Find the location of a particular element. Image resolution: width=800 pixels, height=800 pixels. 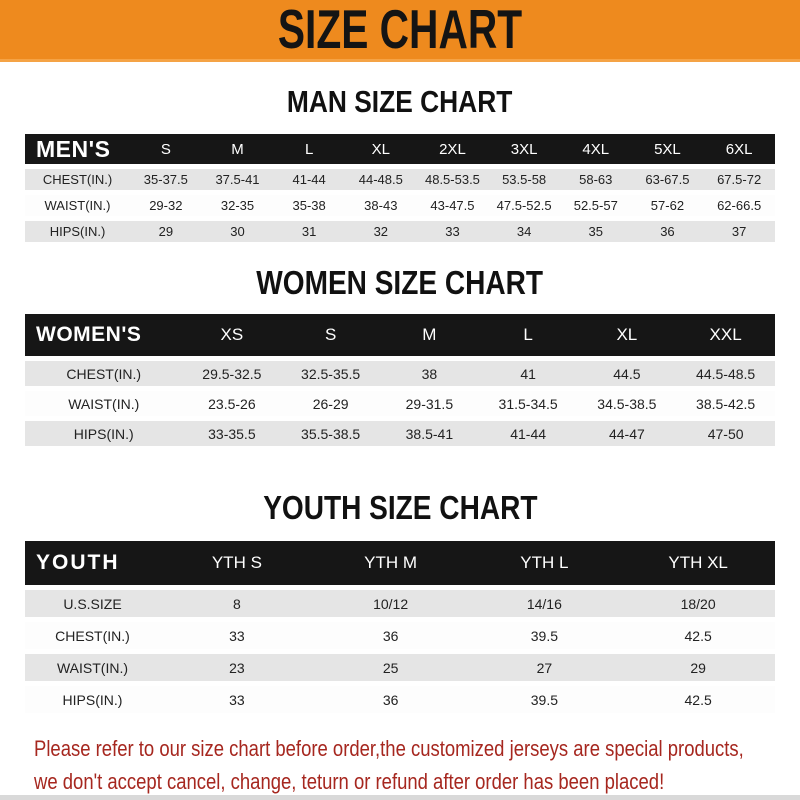

size-column-header: YTH L is located at coordinates (544, 563).